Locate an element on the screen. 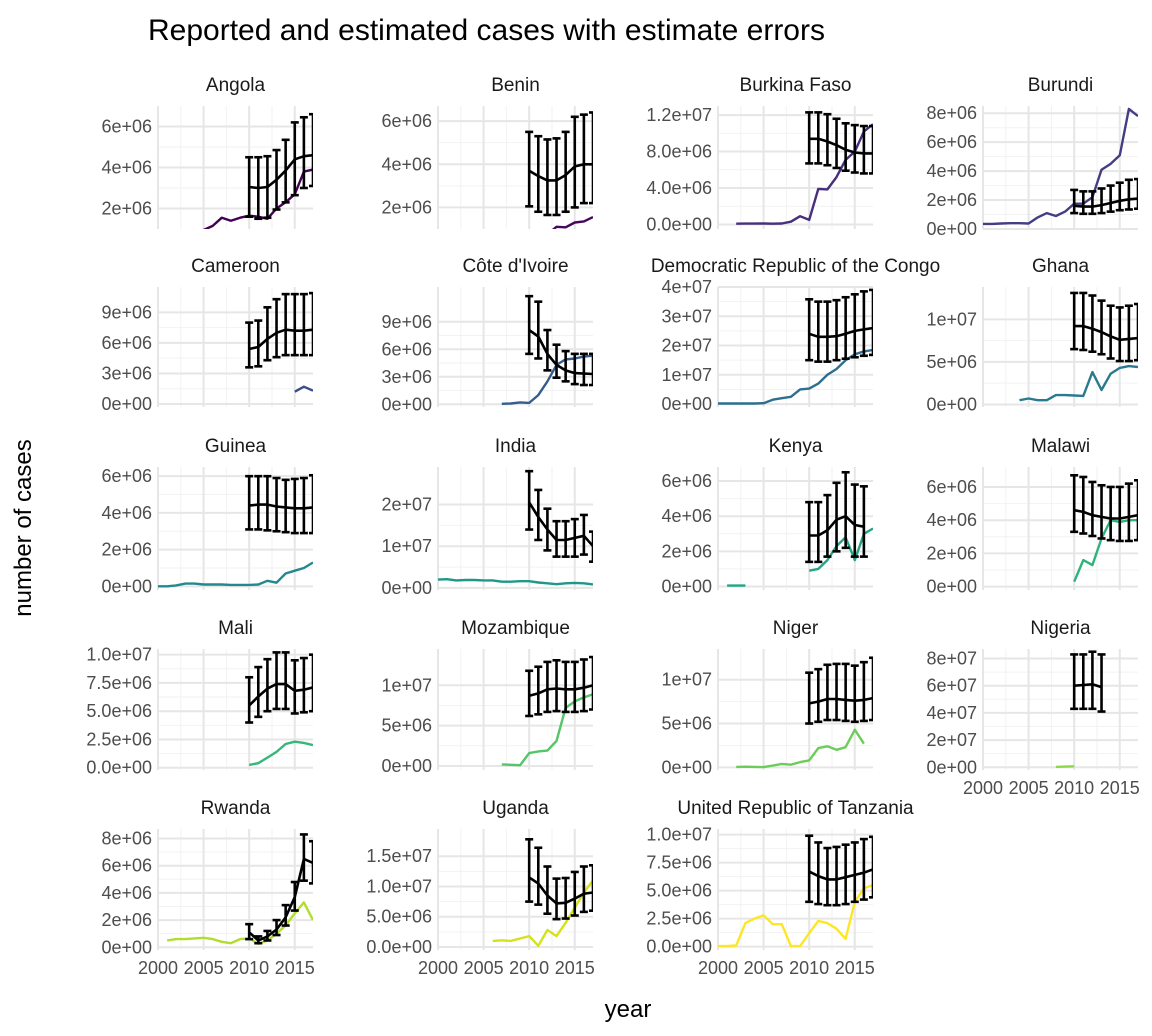  facet-label: Malawi is located at coordinates (1060, 446).